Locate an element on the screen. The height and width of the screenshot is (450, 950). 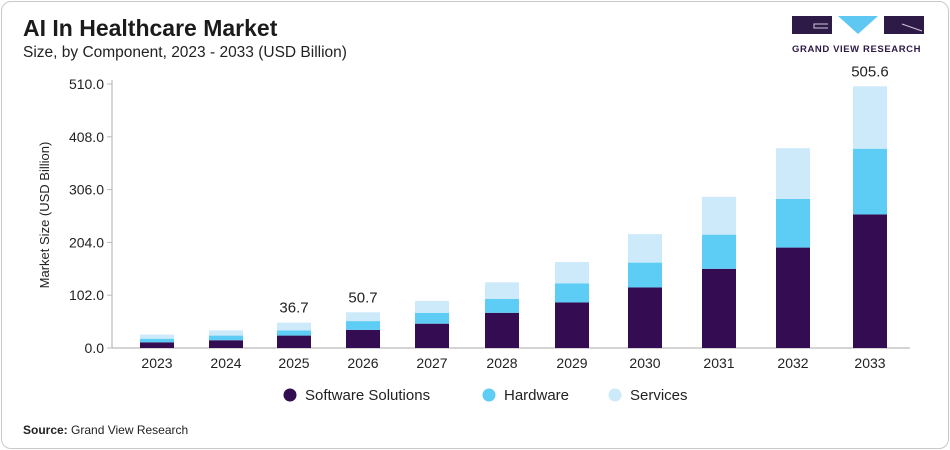
logo-mark-icon is located at coordinates (858, 25).